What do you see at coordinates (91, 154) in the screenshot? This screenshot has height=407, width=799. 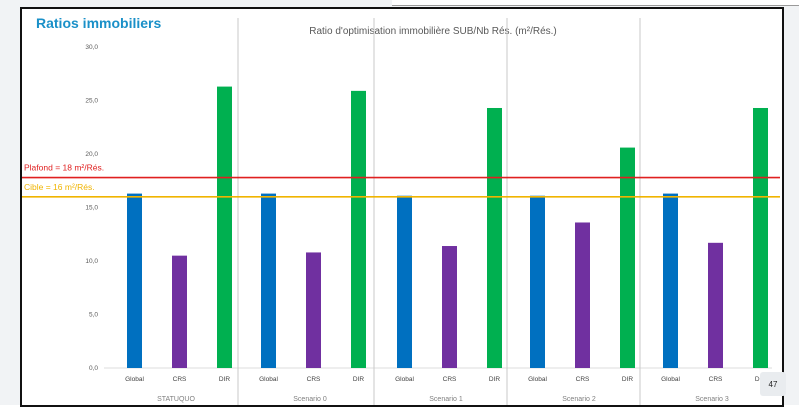 I see `y-tick-label: 20,0` at bounding box center [91, 154].